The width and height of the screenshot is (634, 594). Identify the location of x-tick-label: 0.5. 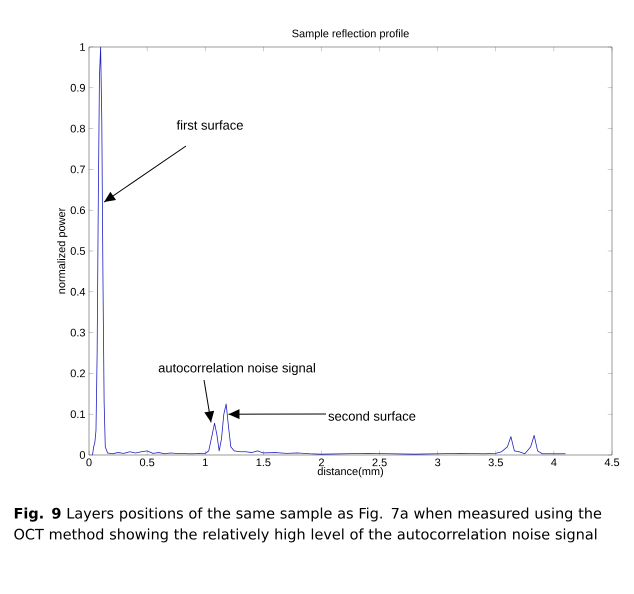
(147, 462).